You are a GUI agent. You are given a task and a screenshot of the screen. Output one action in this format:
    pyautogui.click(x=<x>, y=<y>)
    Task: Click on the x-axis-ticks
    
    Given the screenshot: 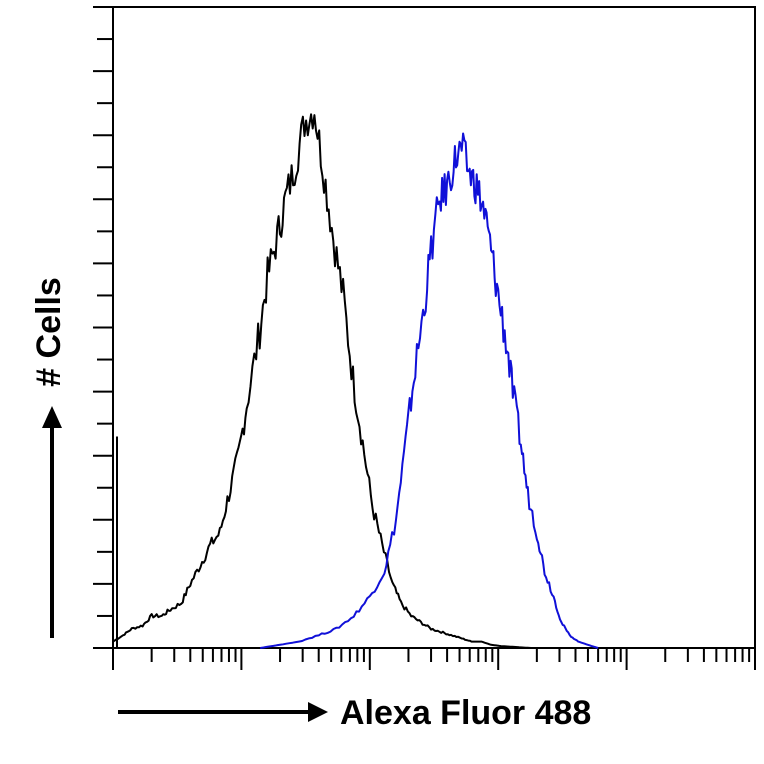 What is the action you would take?
    pyautogui.click(x=434, y=659)
    